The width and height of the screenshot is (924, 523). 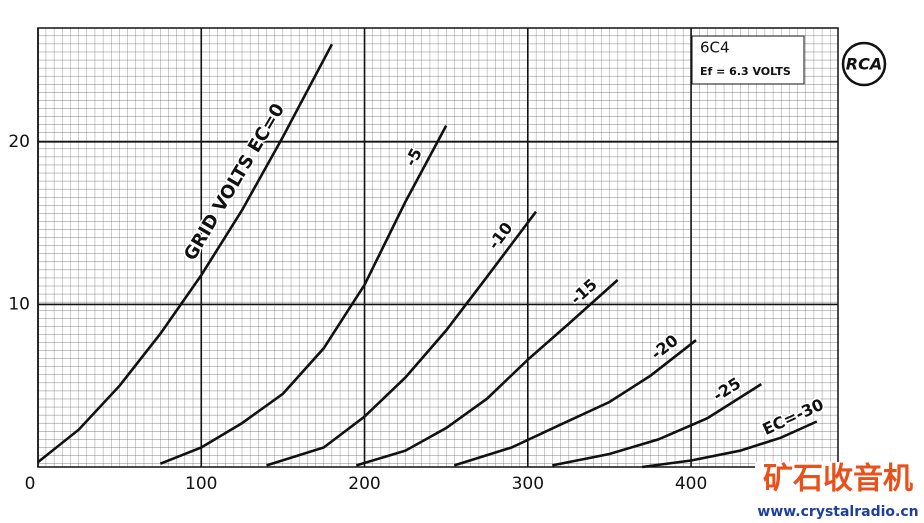 I want to click on x-tick-label: 200, so click(x=364, y=484).